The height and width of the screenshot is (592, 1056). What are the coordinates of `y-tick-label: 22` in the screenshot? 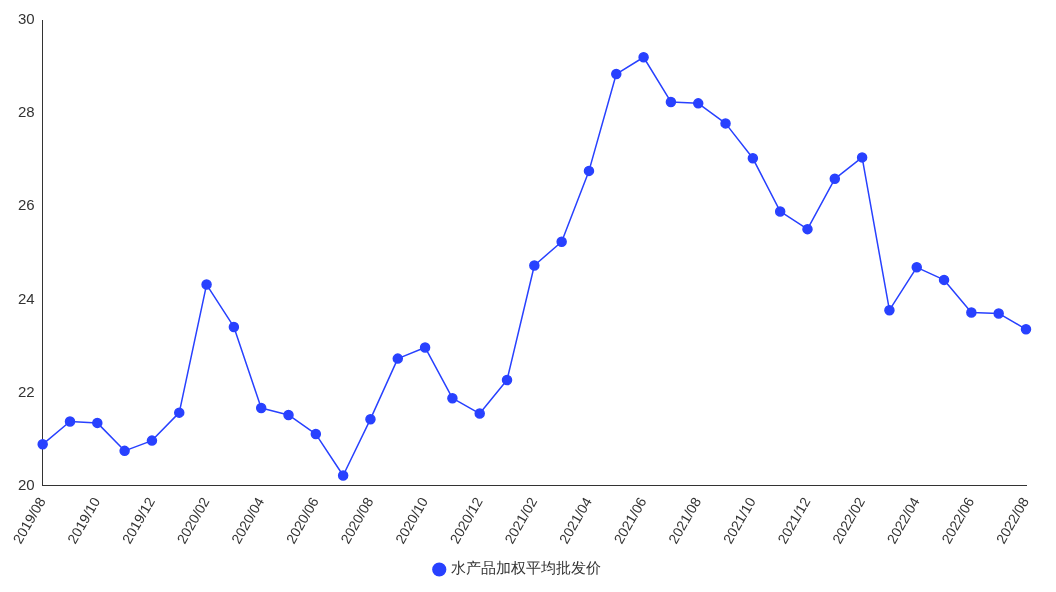 It's located at (26, 391).